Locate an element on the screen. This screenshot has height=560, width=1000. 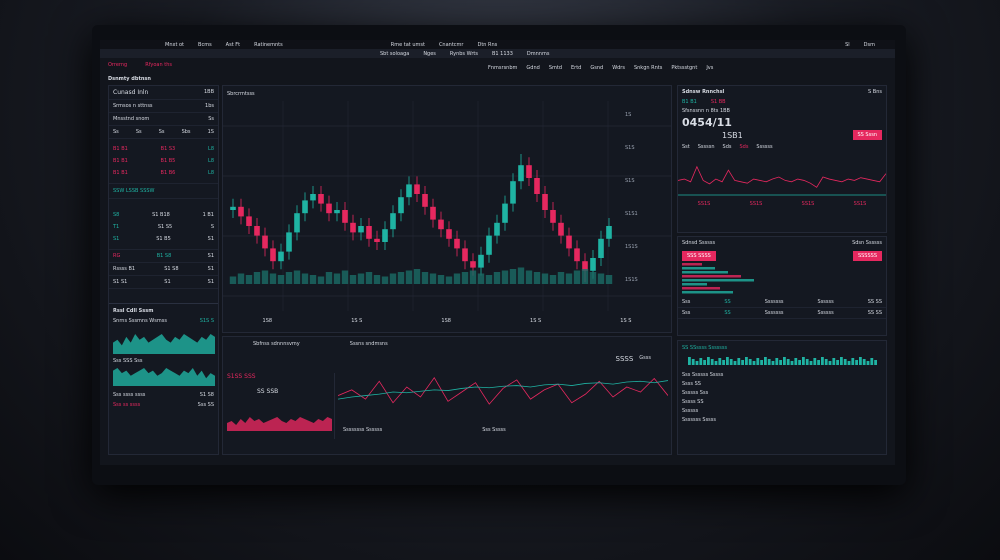
menu-item: Ast Ft is located at coordinates (233, 44).